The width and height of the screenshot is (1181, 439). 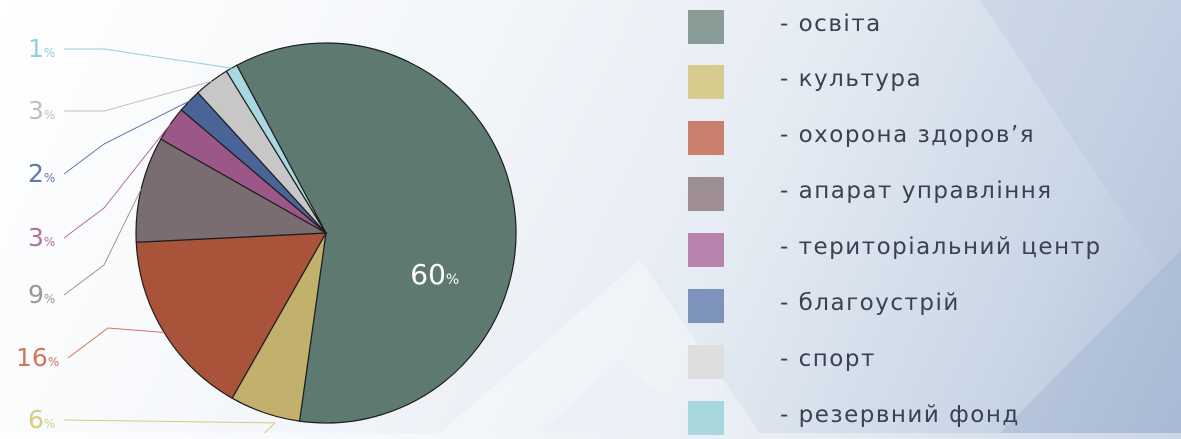 I want to click on legend-item-okhorona-zdorovia: - охорона здоров’я, so click(x=934, y=140).